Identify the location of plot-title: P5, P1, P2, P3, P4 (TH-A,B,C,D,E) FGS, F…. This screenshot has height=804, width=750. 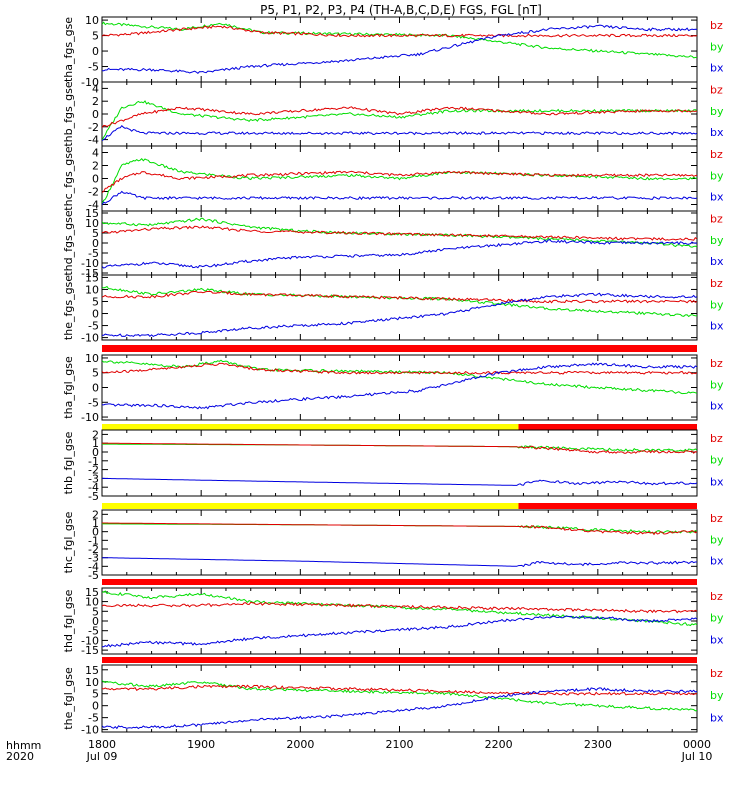
(401, 10).